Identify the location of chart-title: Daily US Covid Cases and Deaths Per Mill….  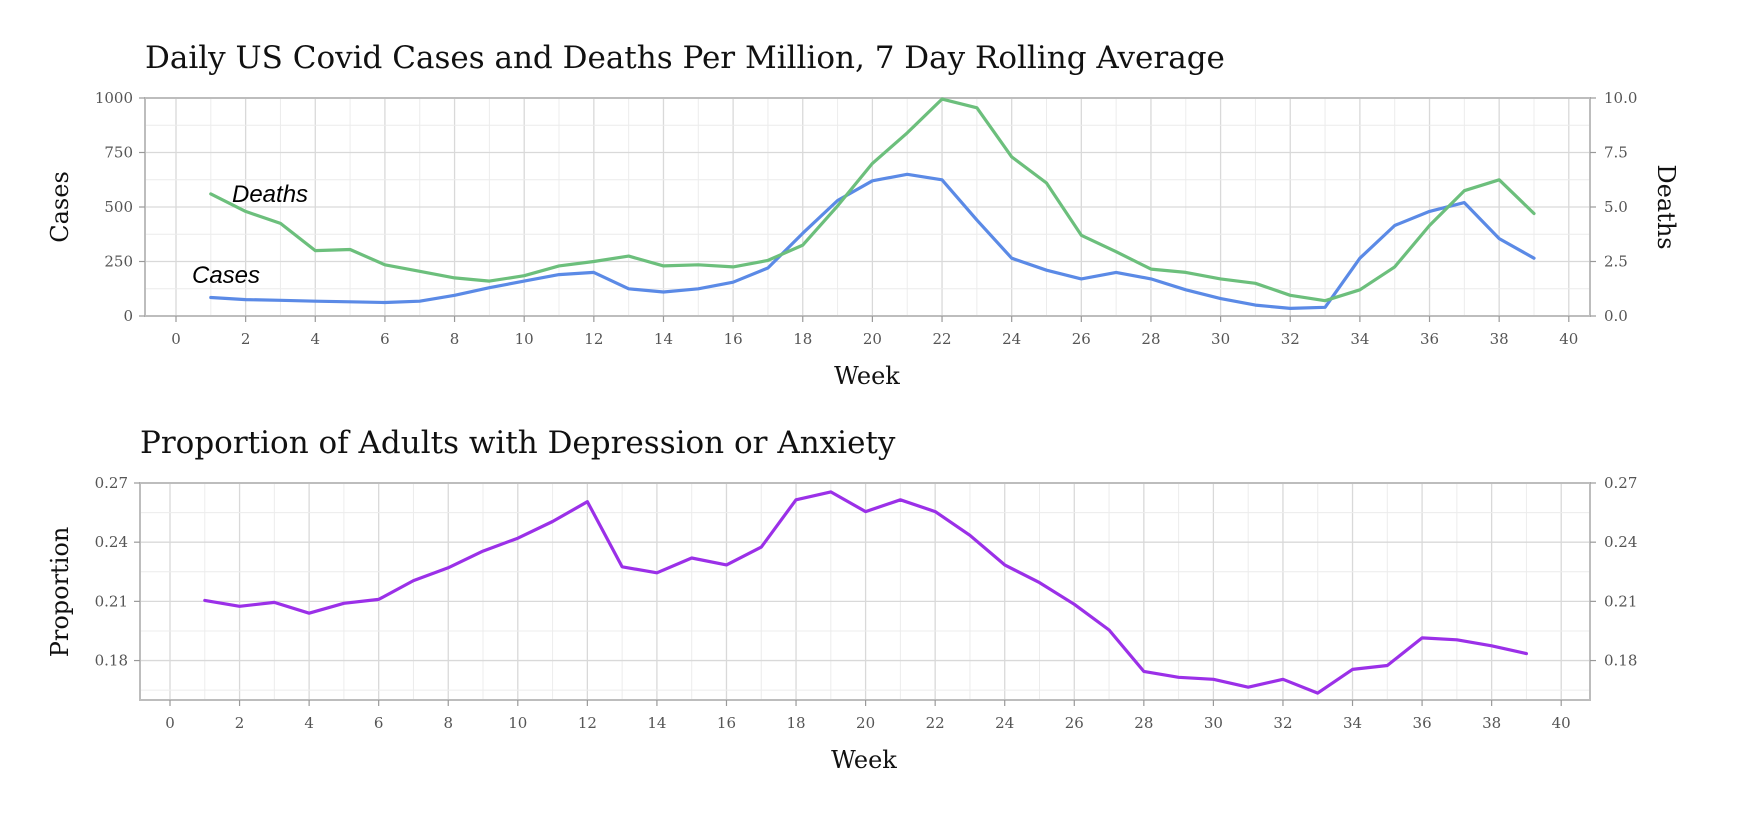
(685, 58).